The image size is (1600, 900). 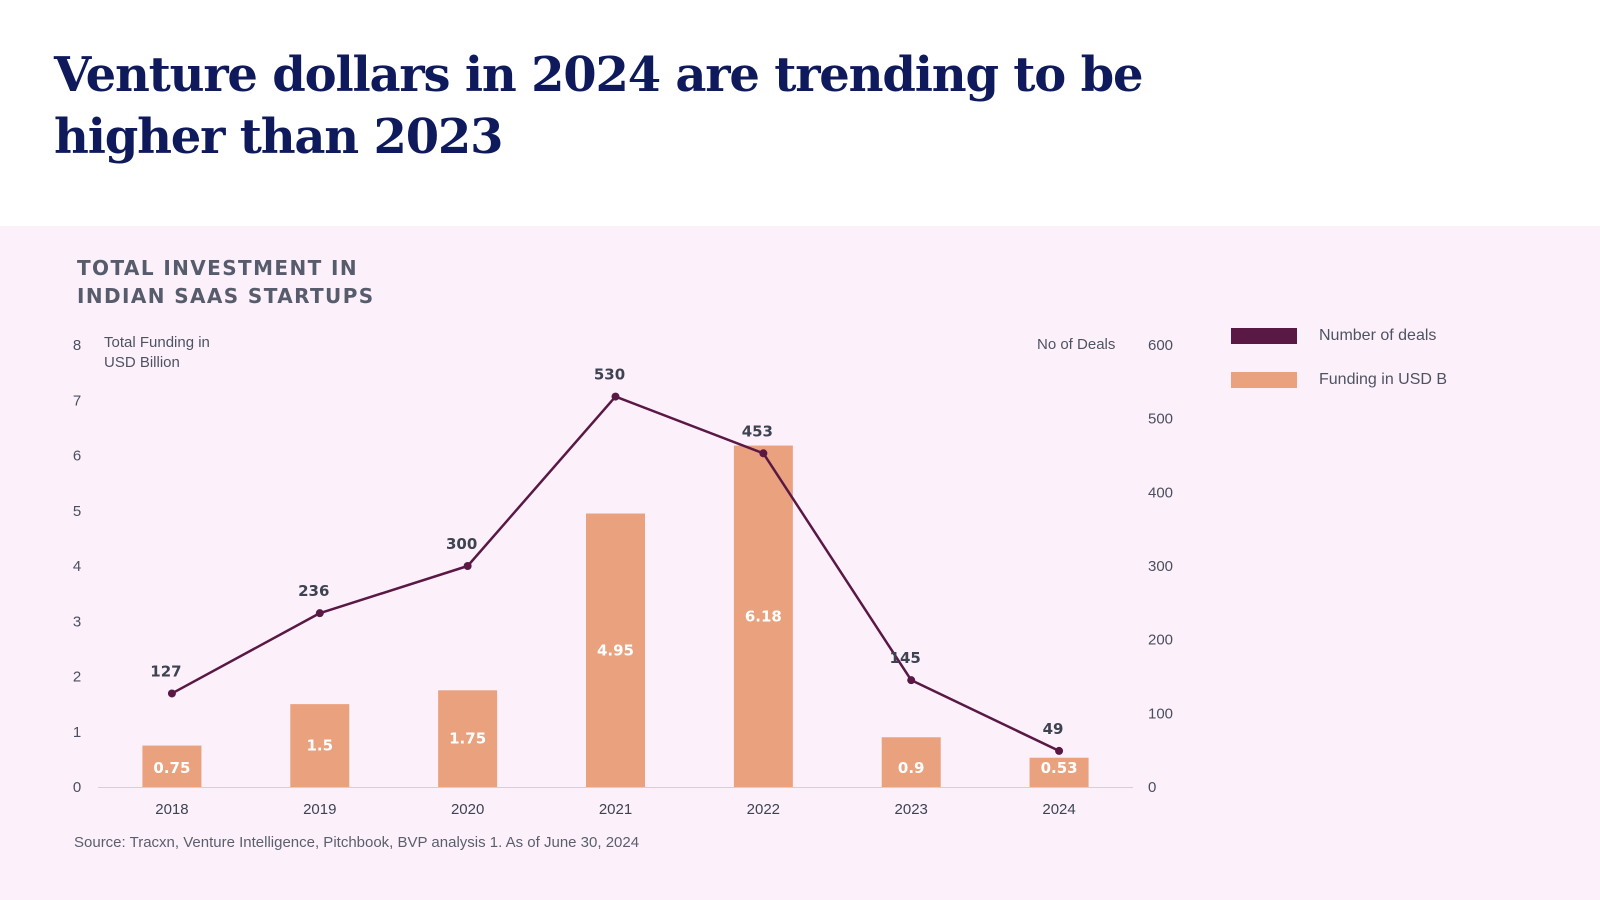 I want to click on legend-label-deals: Number of deals, so click(x=1378, y=335).